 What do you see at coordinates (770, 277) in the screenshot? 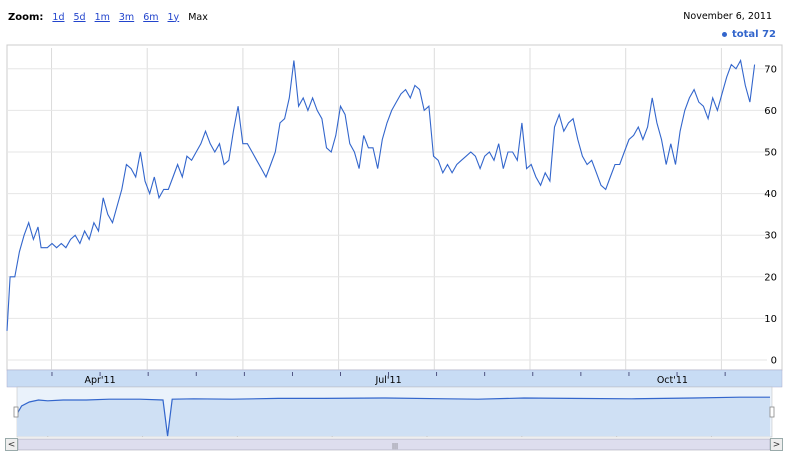
I see `y-tick-label-20: 20` at bounding box center [770, 277].